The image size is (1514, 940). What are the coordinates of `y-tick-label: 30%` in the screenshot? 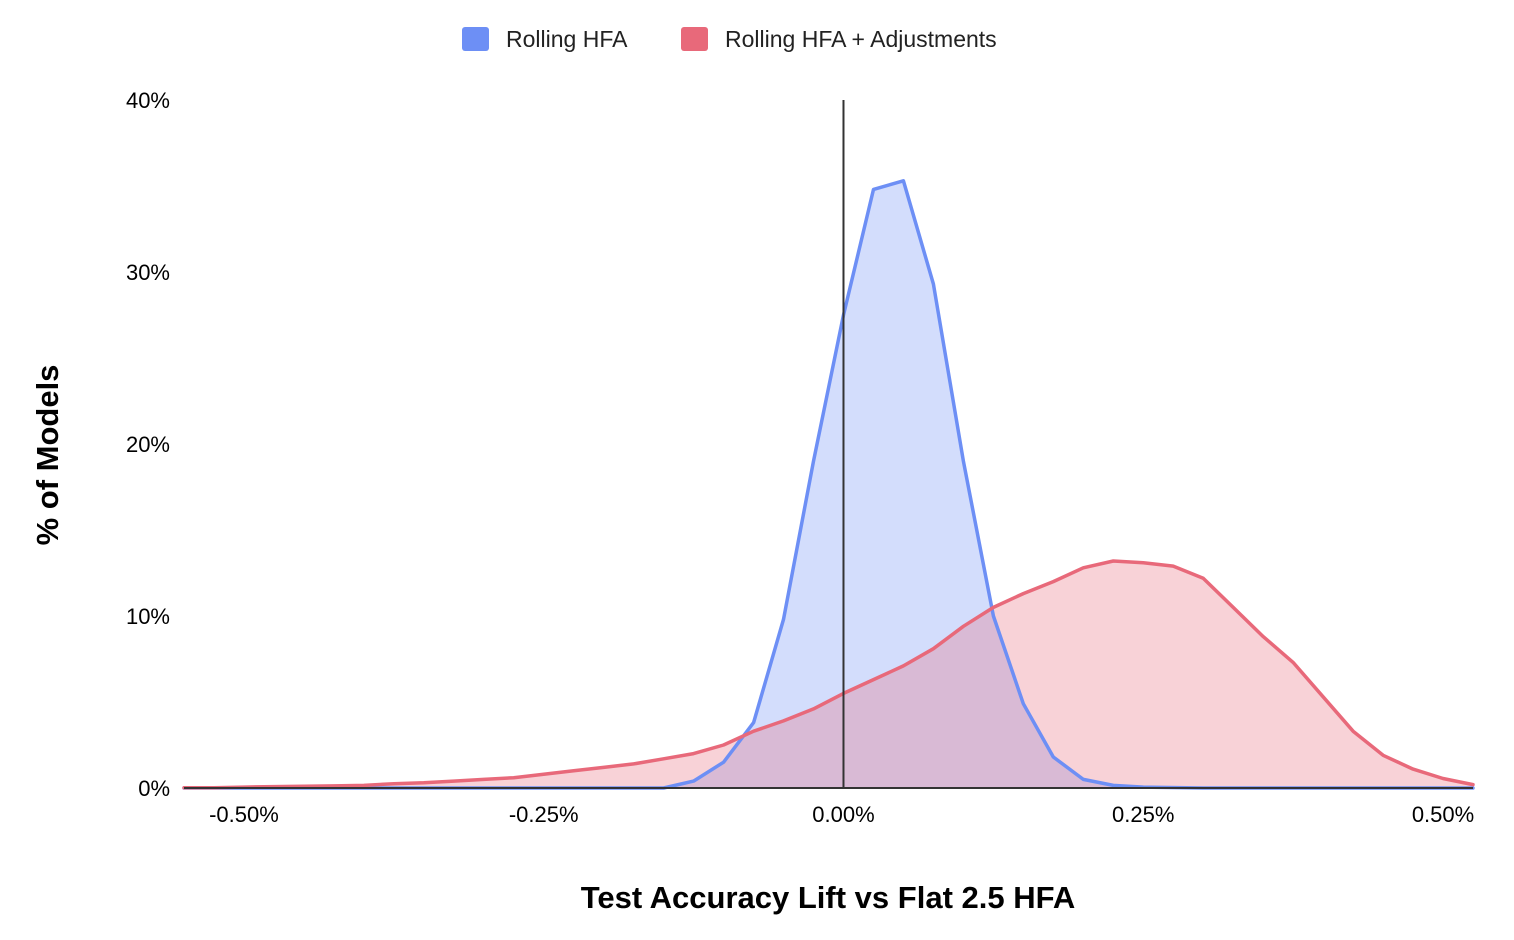 It's located at (148, 272).